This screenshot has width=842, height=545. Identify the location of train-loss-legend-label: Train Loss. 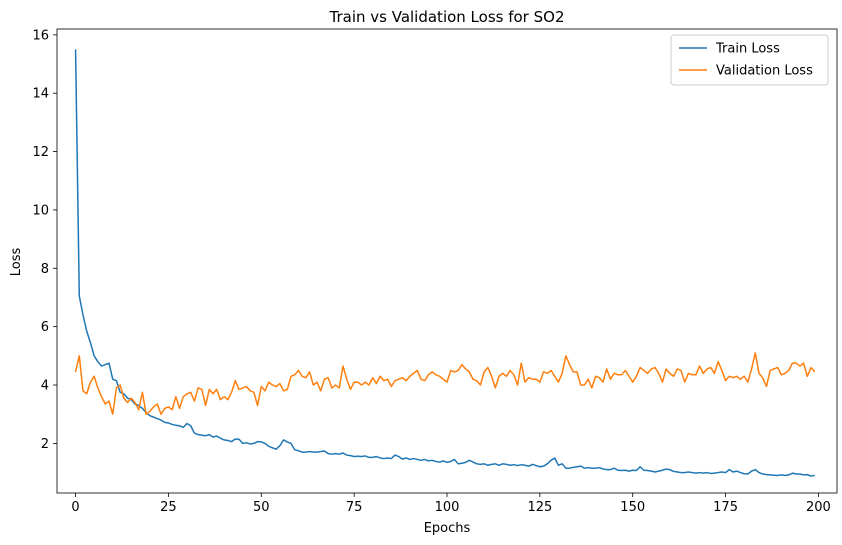
(747, 49).